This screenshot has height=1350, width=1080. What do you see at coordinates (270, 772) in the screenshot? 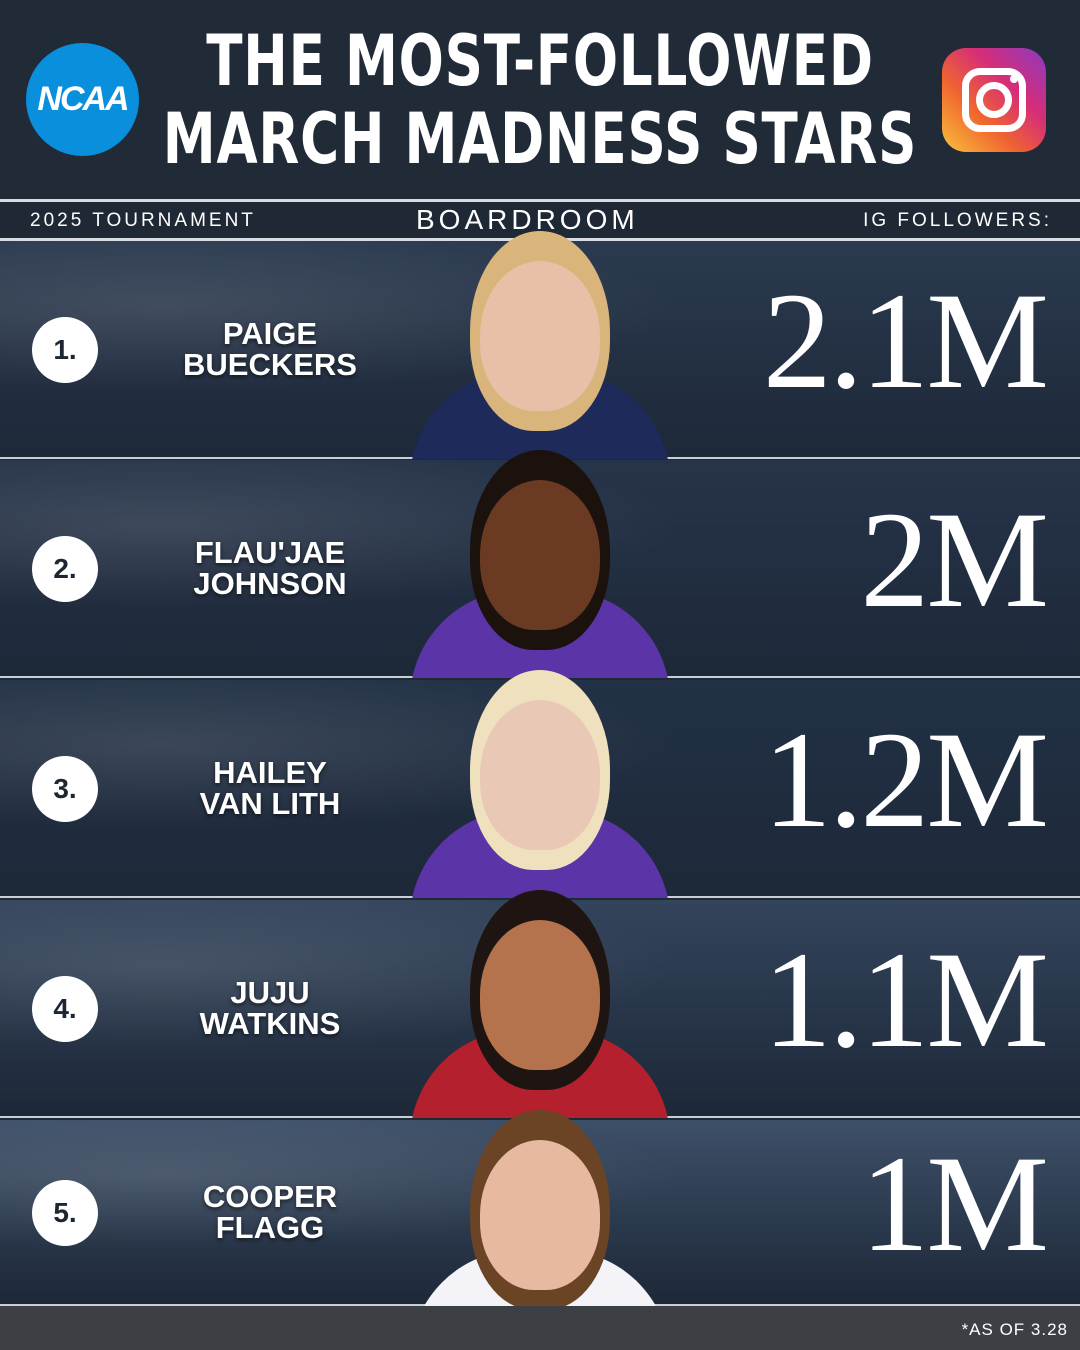
I see `player-first-name: HAILEY` at bounding box center [270, 772].